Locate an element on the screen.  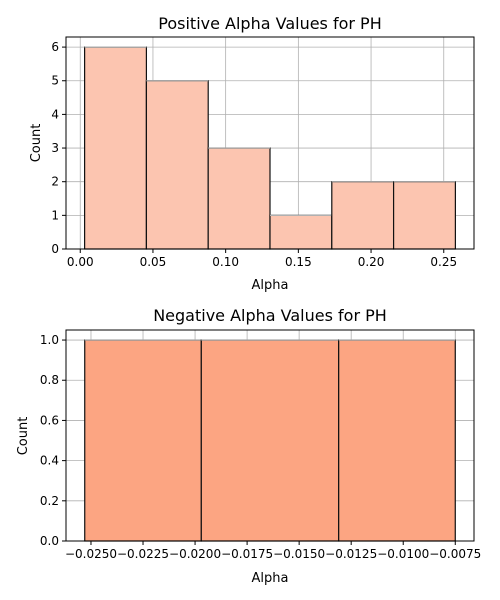
y-tick-label: 3 is located at coordinates (55, 148).